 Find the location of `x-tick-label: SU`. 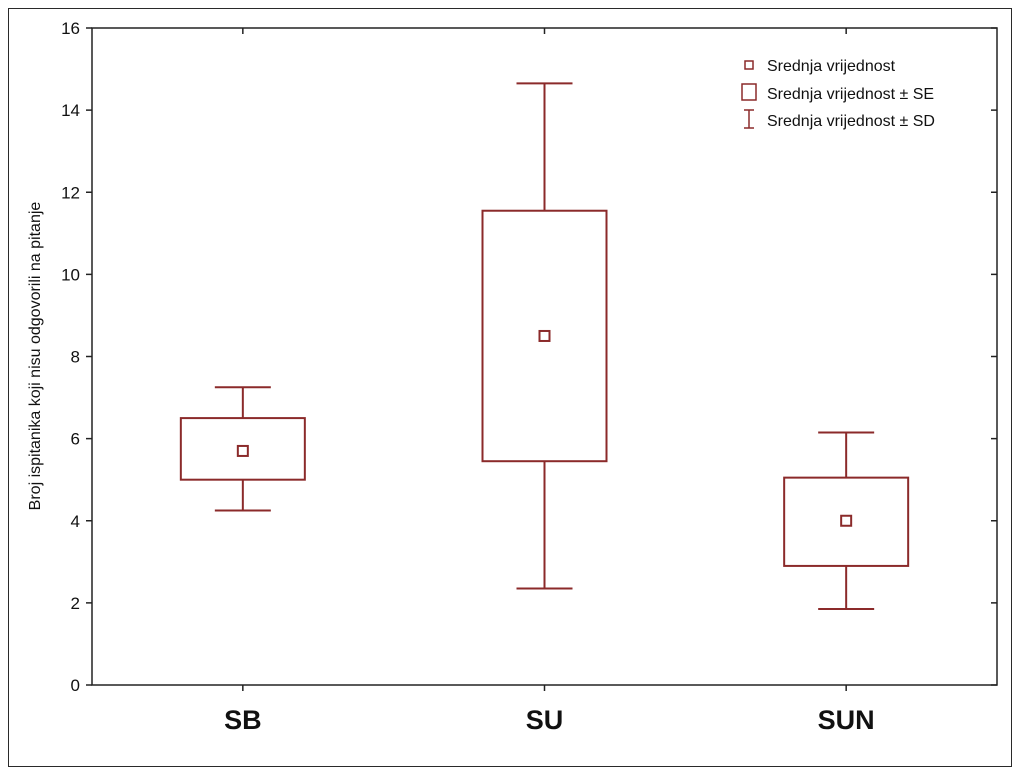

x-tick-label: SU is located at coordinates (545, 720).